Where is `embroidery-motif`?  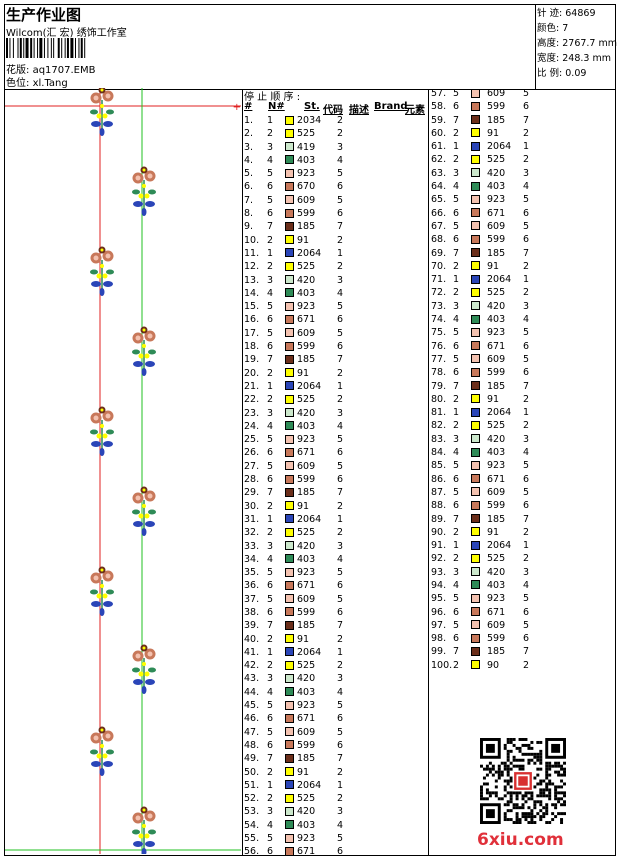 embroidery-motif is located at coordinates (102, 271).